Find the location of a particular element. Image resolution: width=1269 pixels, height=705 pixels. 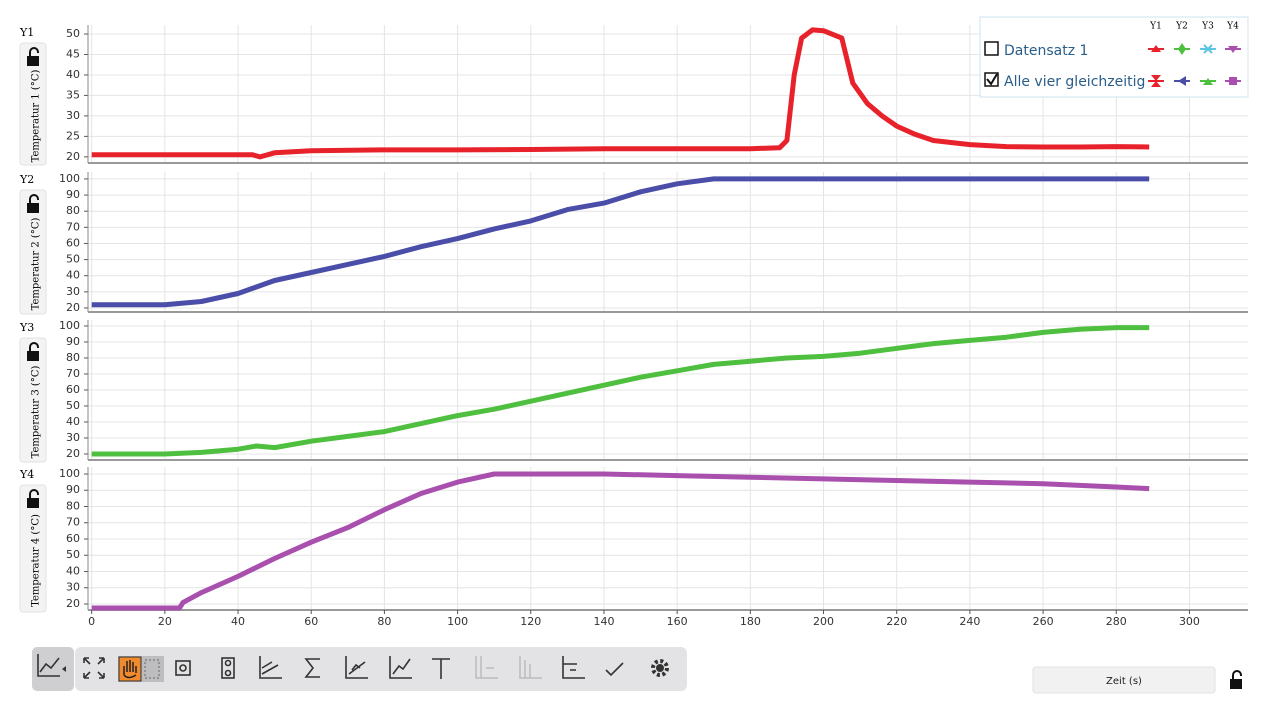

x-tick-label: 40 is located at coordinates (238, 621).